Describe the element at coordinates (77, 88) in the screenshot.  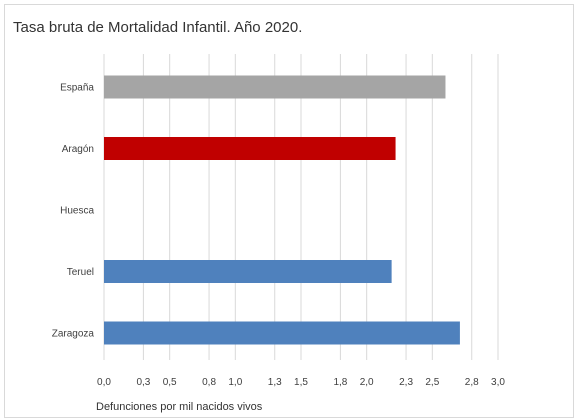
I see `category-label: España` at that location.